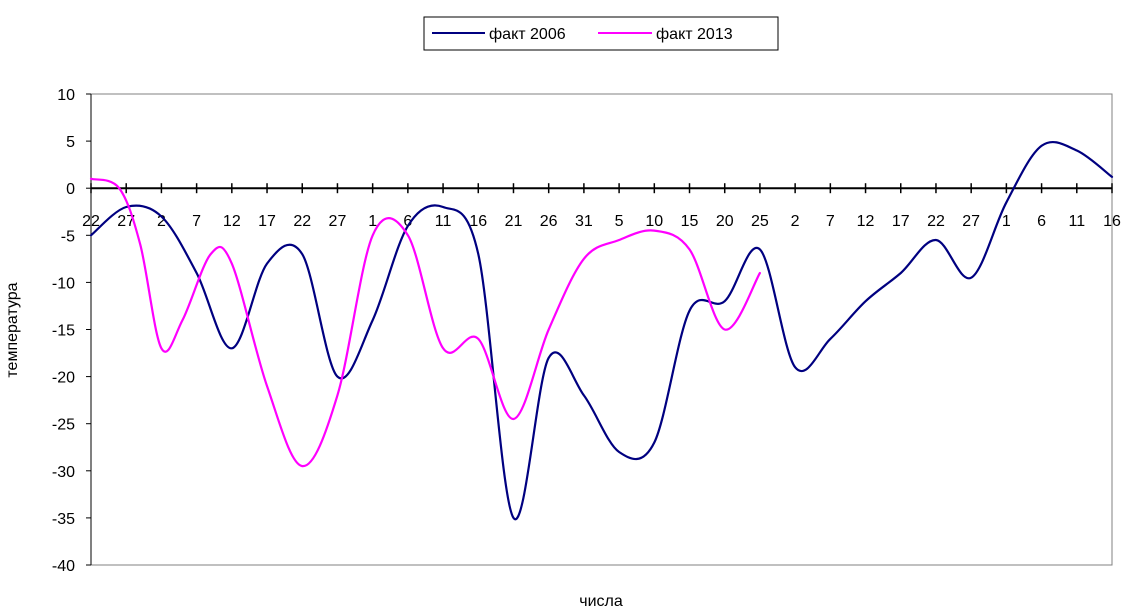 This screenshot has height=610, width=1127. What do you see at coordinates (63, 519) in the screenshot?
I see `y-tick-label: -35` at bounding box center [63, 519].